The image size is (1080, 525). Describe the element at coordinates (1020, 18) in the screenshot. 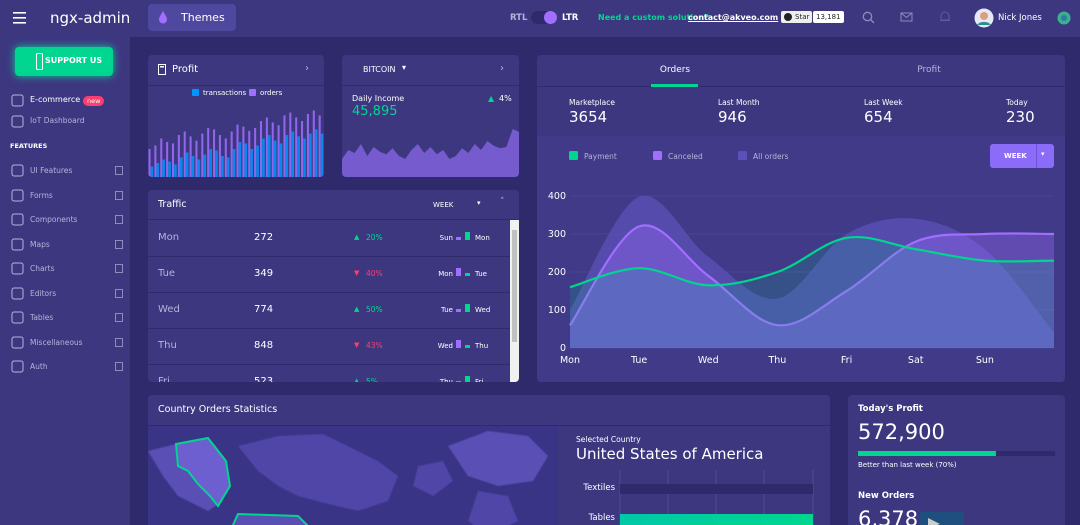

I see `user-name: Nick Jones` at that location.